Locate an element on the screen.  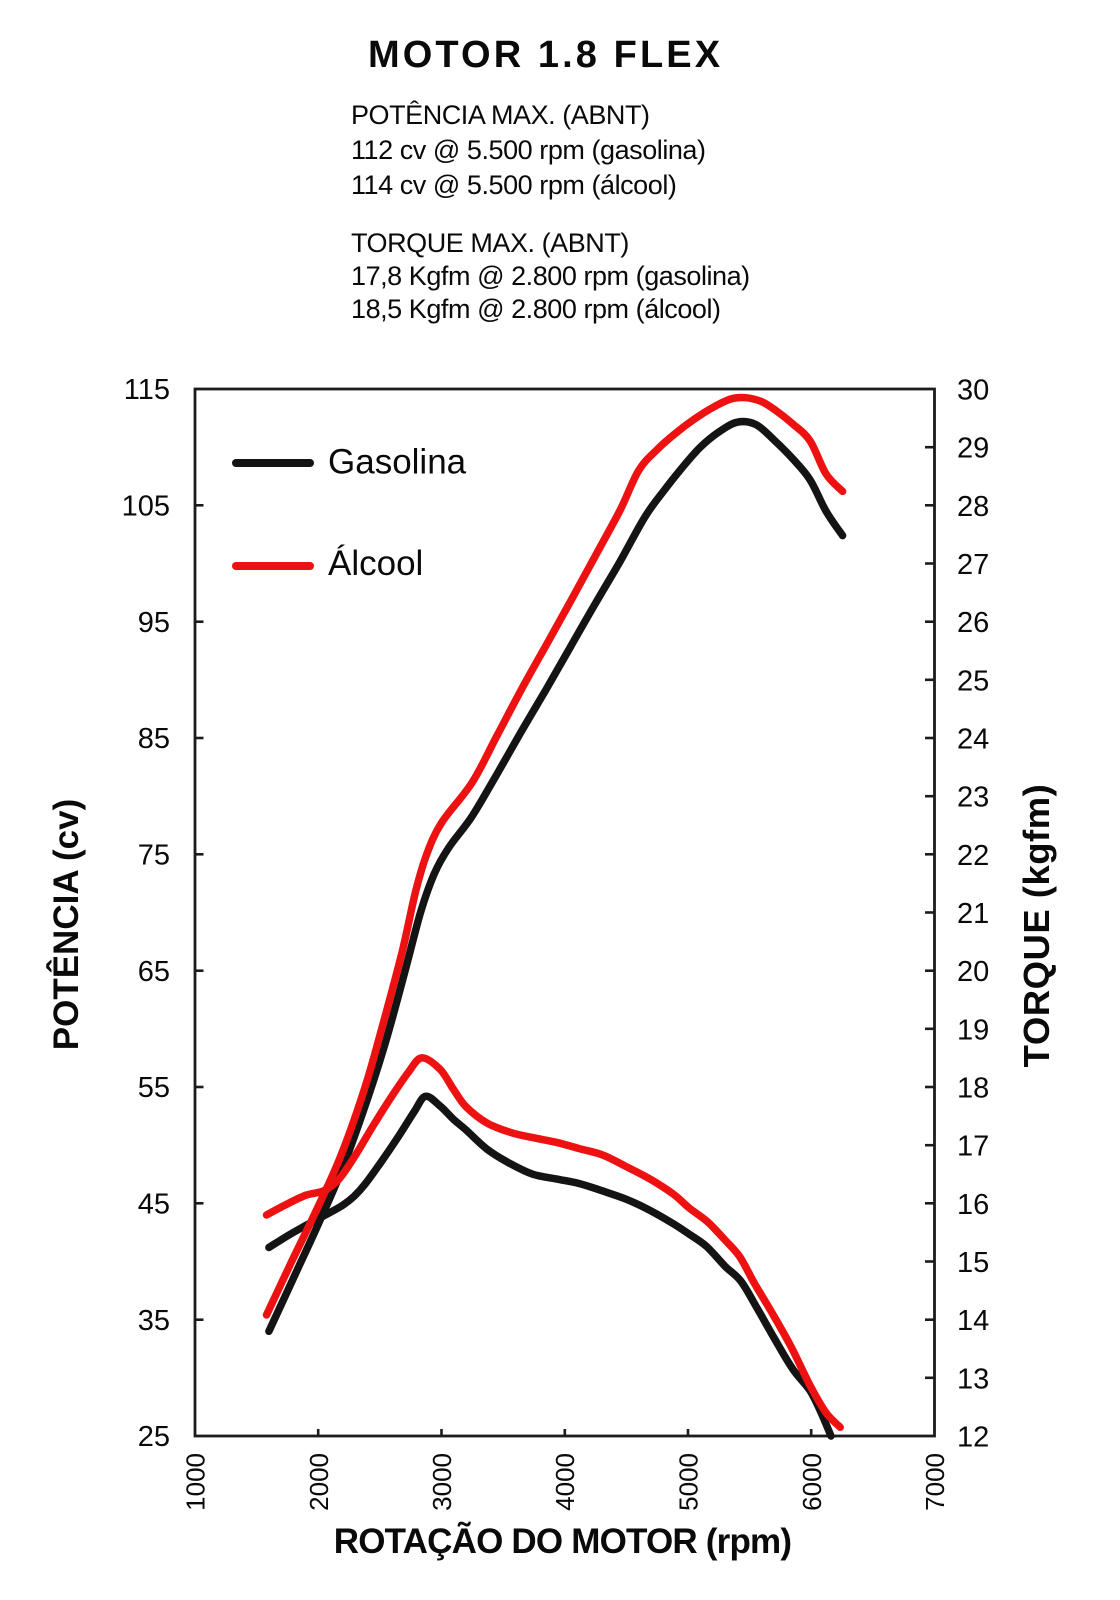
svg-text: 85 is located at coordinates (154, 739).